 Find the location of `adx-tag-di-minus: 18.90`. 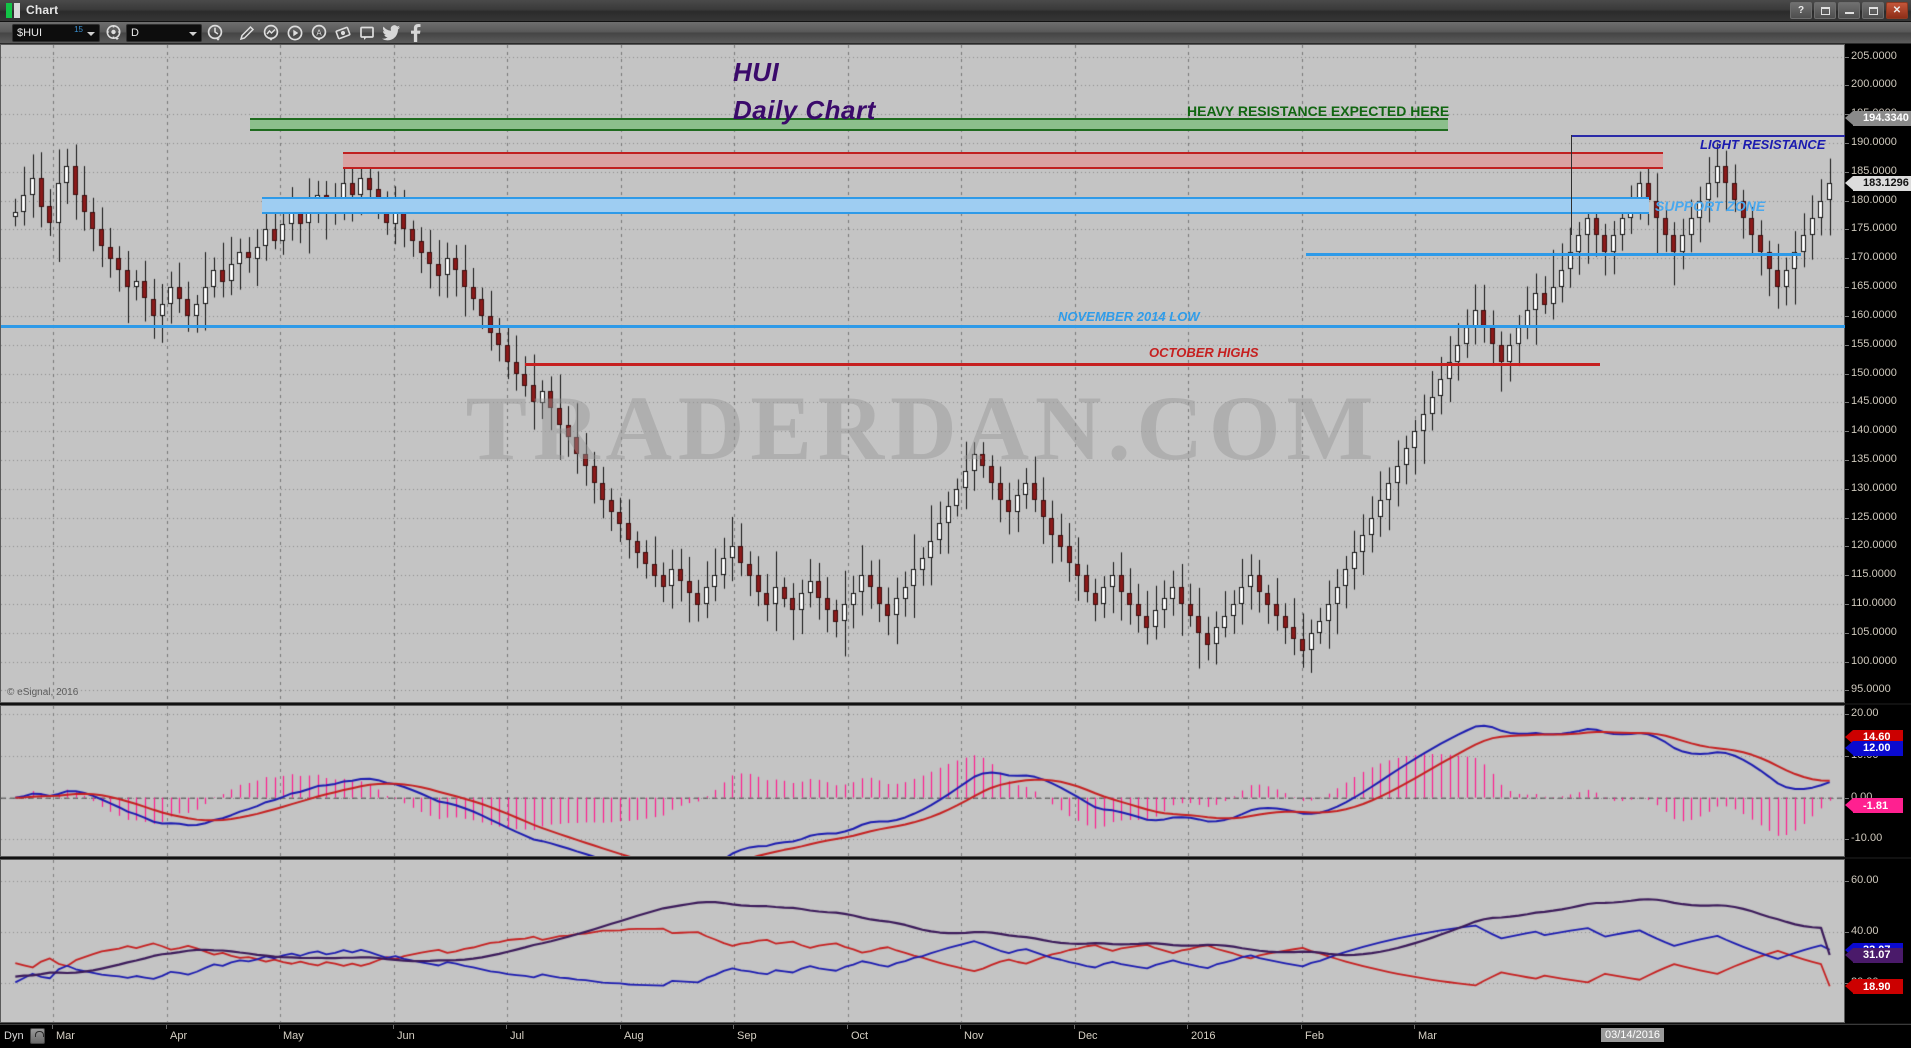

adx-tag-di-minus: 18.90 is located at coordinates (1874, 987).